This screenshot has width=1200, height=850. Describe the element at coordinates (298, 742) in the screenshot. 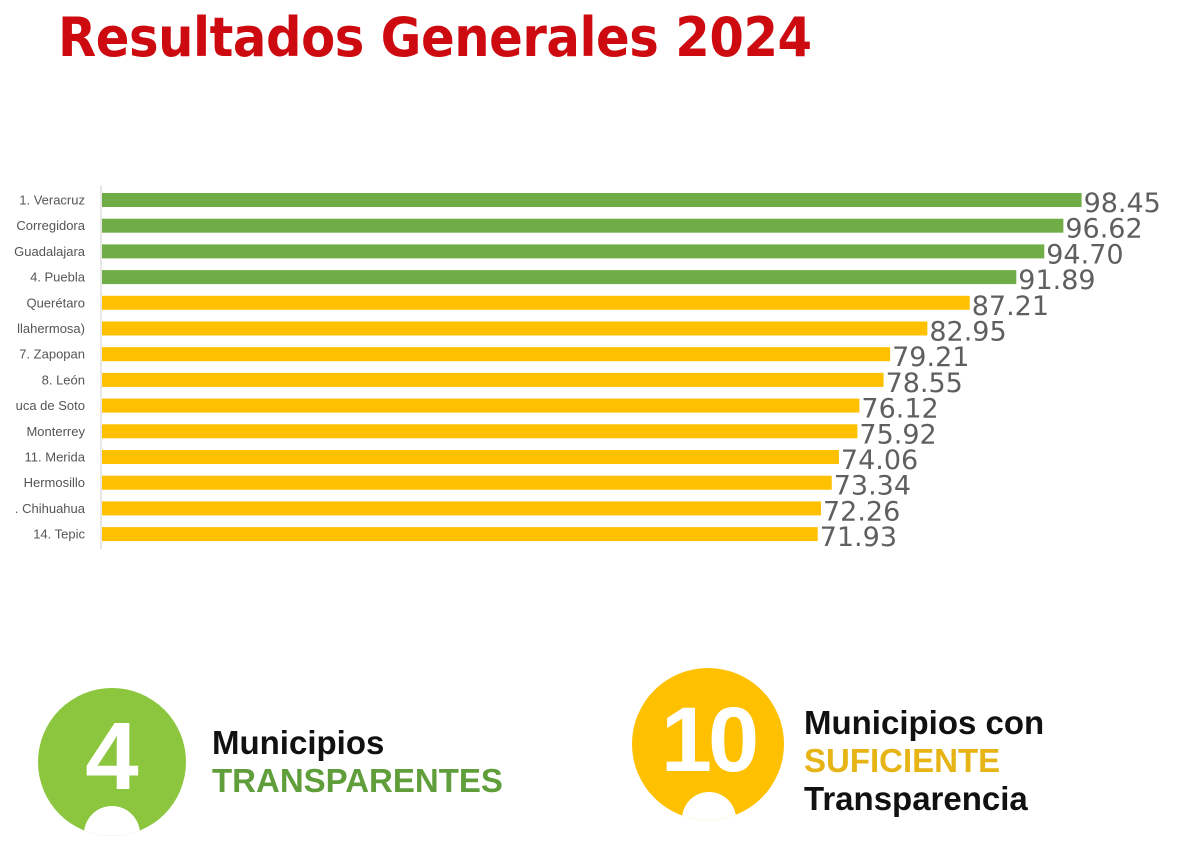

I see `transparent-line1: Municipios` at that location.